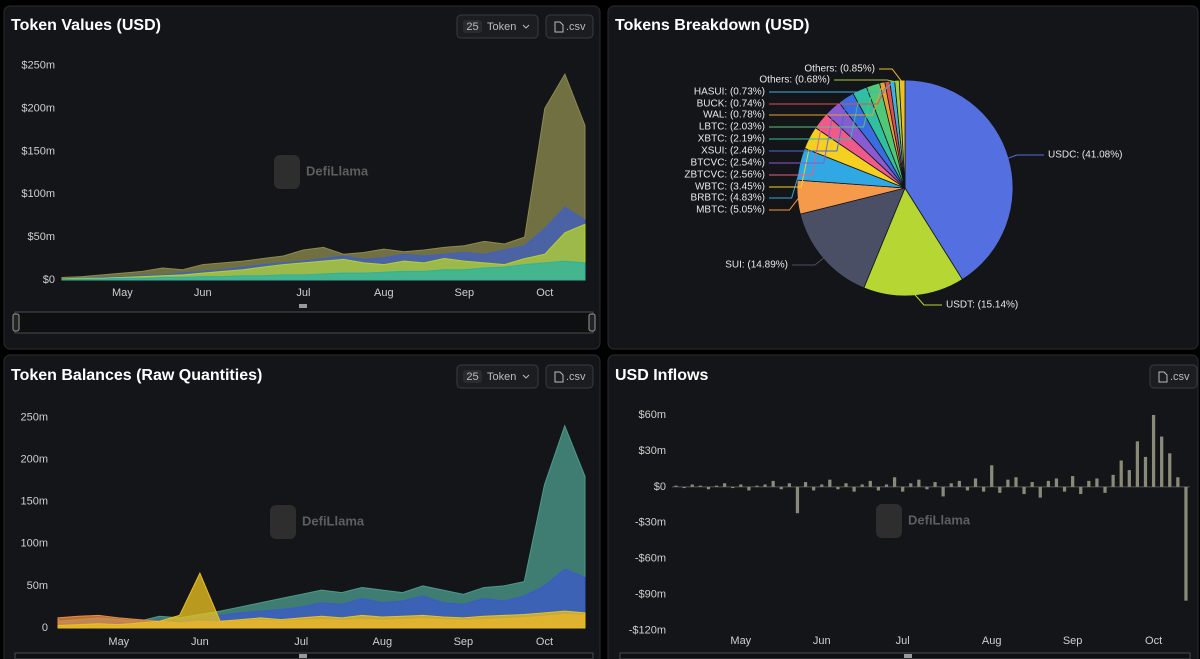 This screenshot has width=1200, height=659. Describe the element at coordinates (730, 210) in the screenshot. I see `pie-label: MBTC: (5.05%)` at that location.